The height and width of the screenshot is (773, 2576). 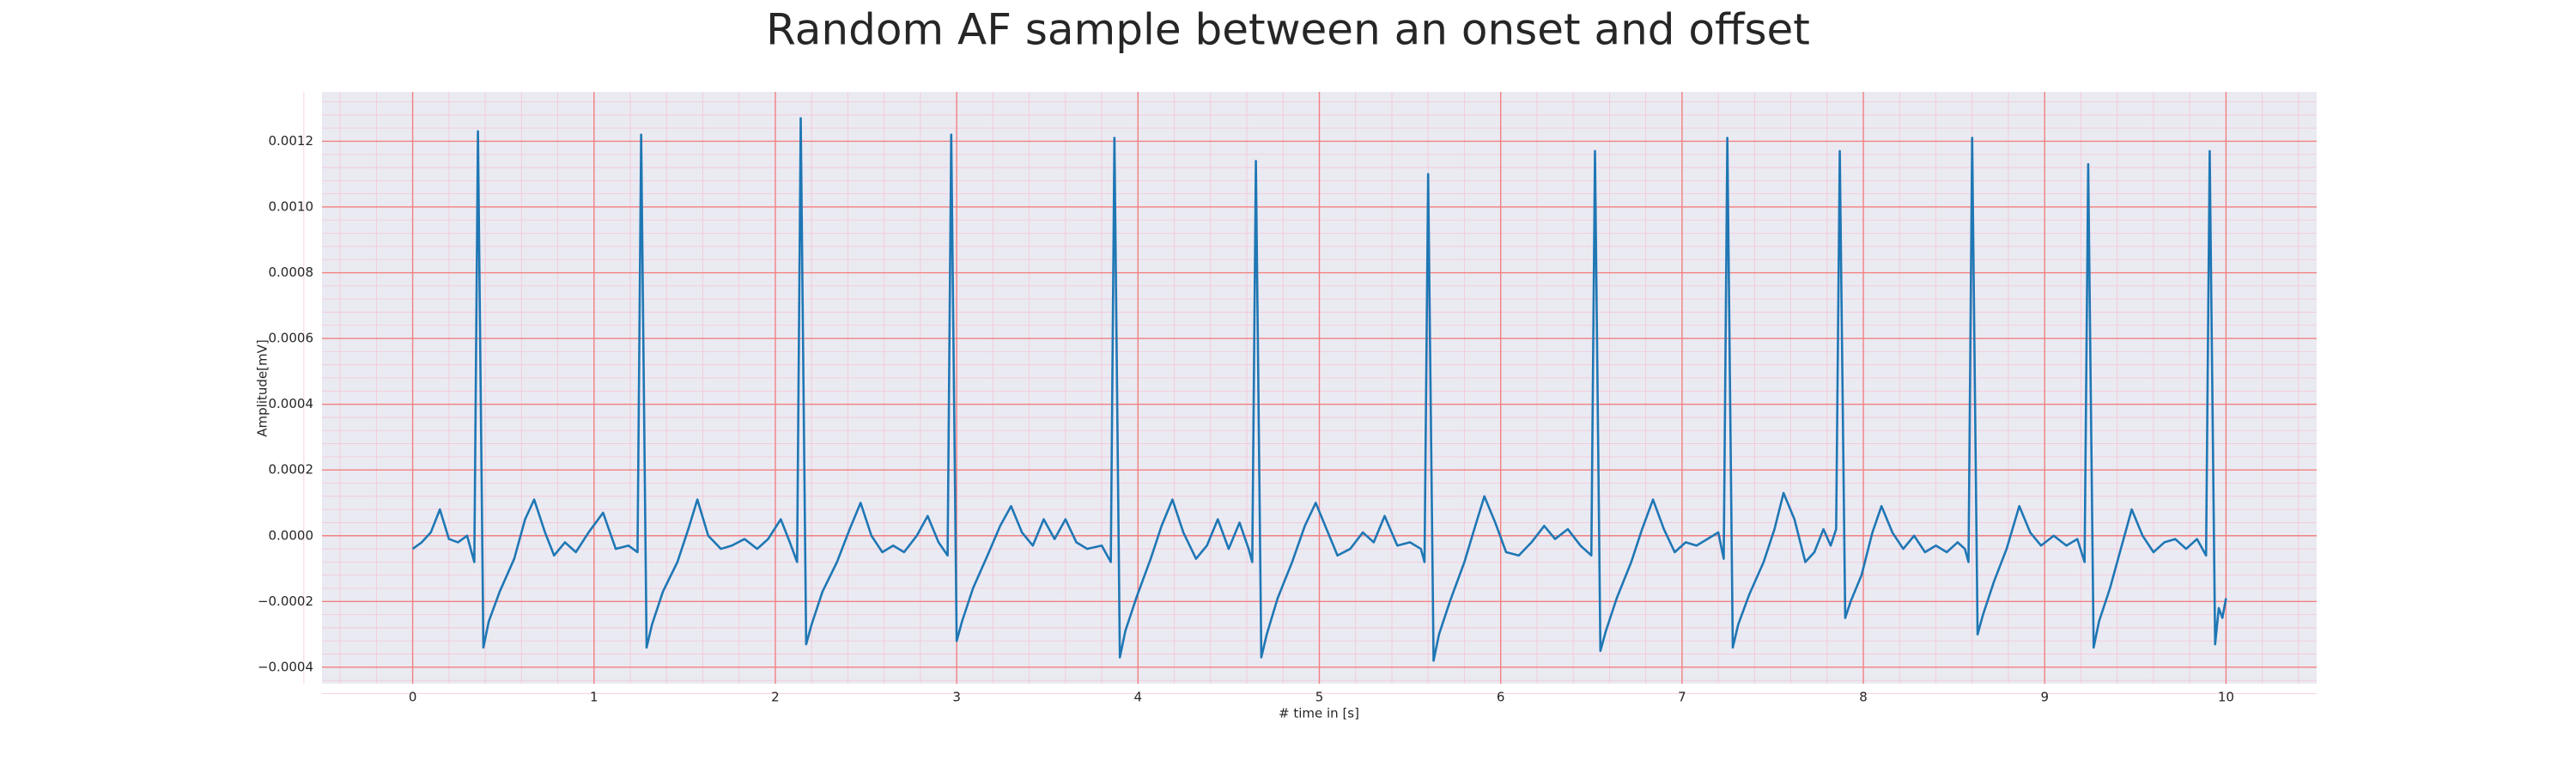 What do you see at coordinates (285, 666) in the screenshot?
I see `y-tick-label: −0.0004` at bounding box center [285, 666].